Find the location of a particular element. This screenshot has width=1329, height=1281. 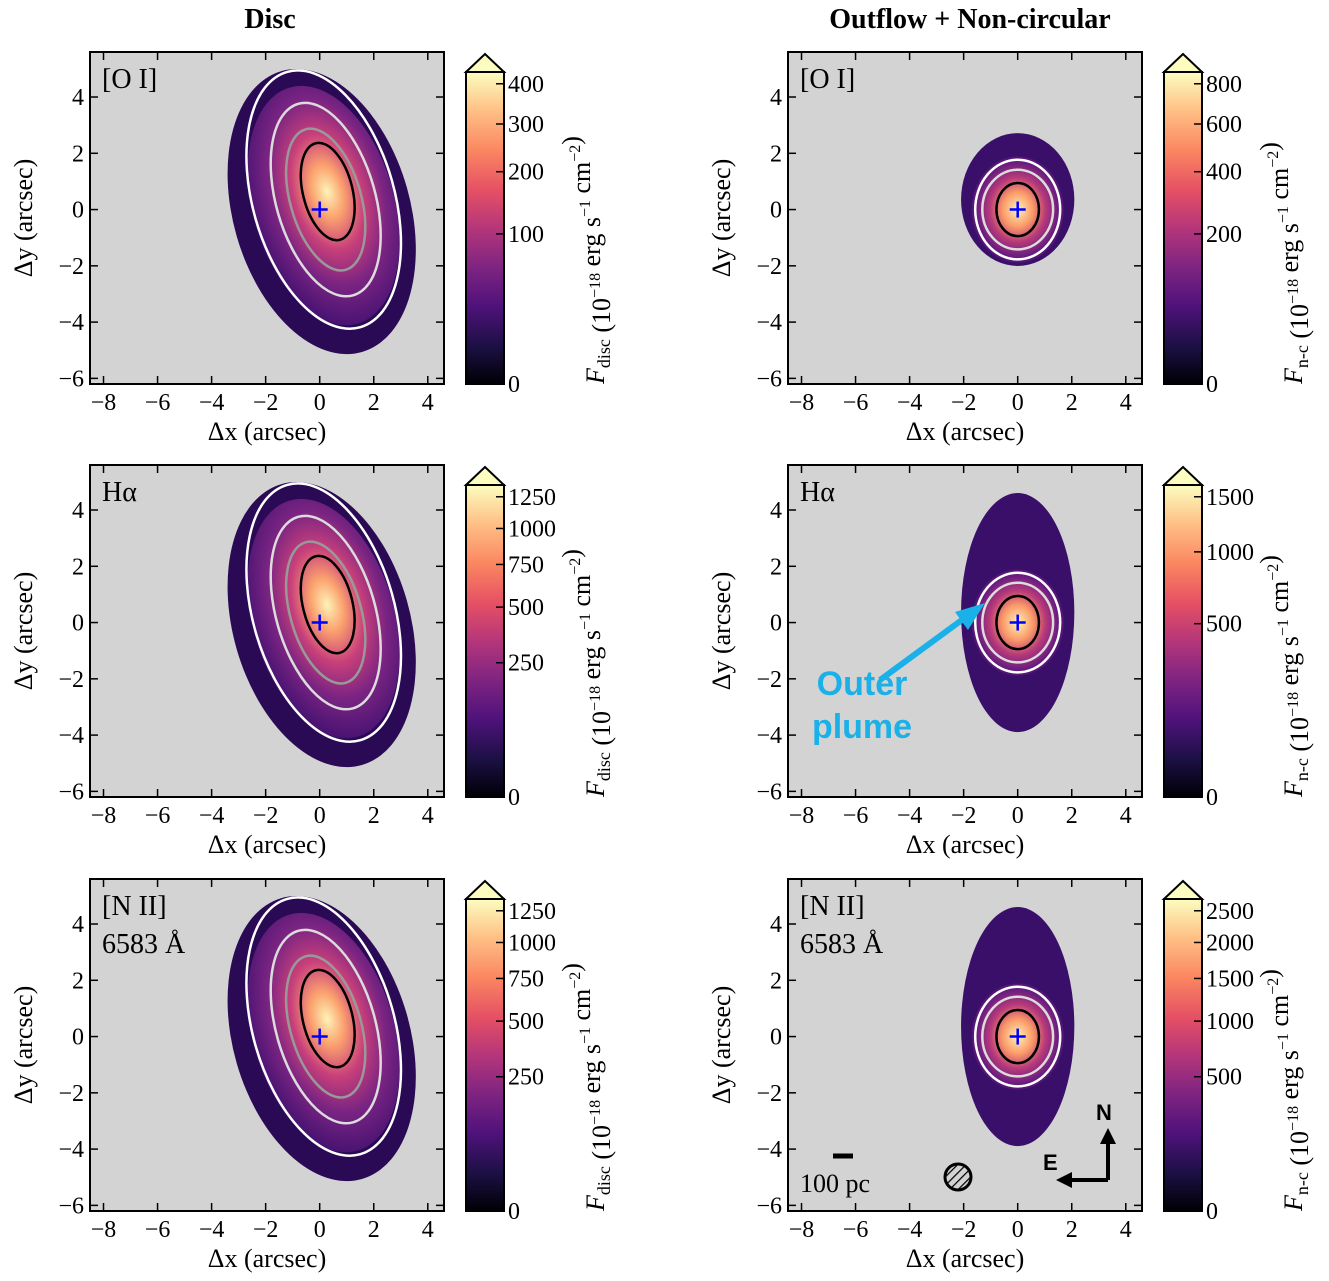

contour-white is located at coordinates (1017, 209).